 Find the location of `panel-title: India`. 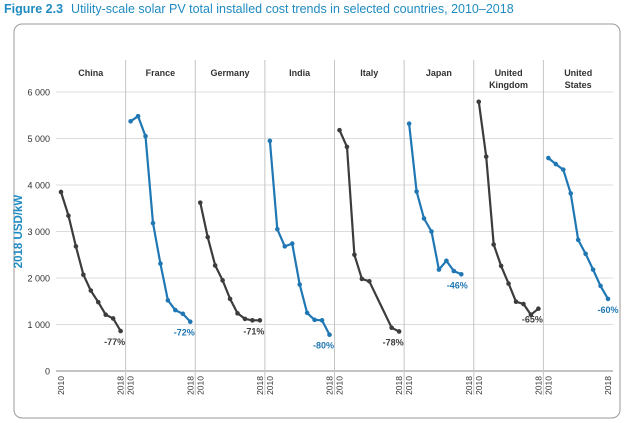

panel-title: India is located at coordinates (300, 73).